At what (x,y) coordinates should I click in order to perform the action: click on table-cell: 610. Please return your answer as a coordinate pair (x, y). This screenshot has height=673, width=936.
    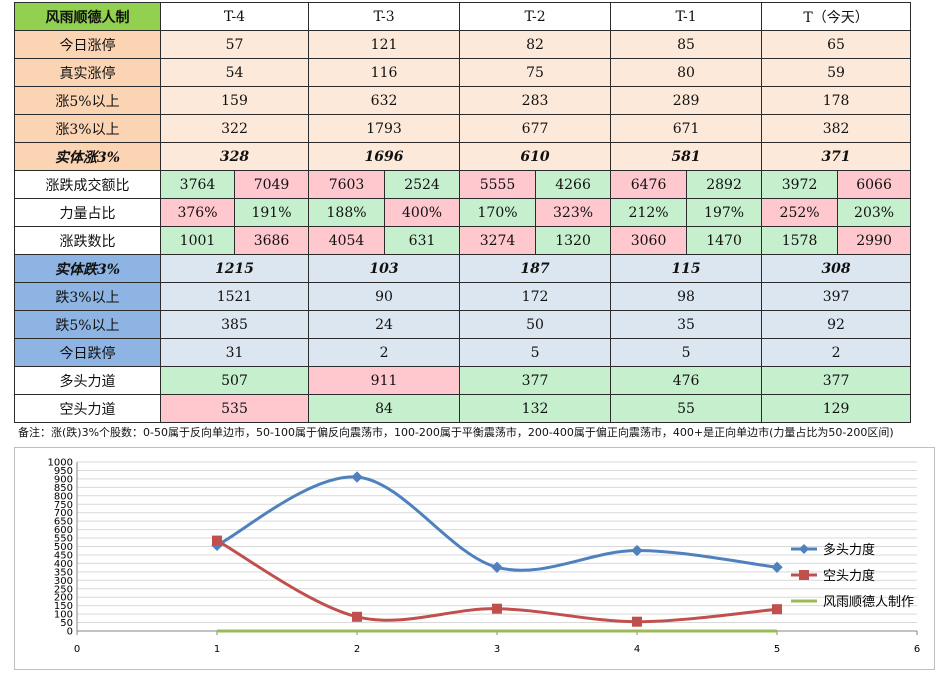
    Looking at the image, I should click on (535, 156).